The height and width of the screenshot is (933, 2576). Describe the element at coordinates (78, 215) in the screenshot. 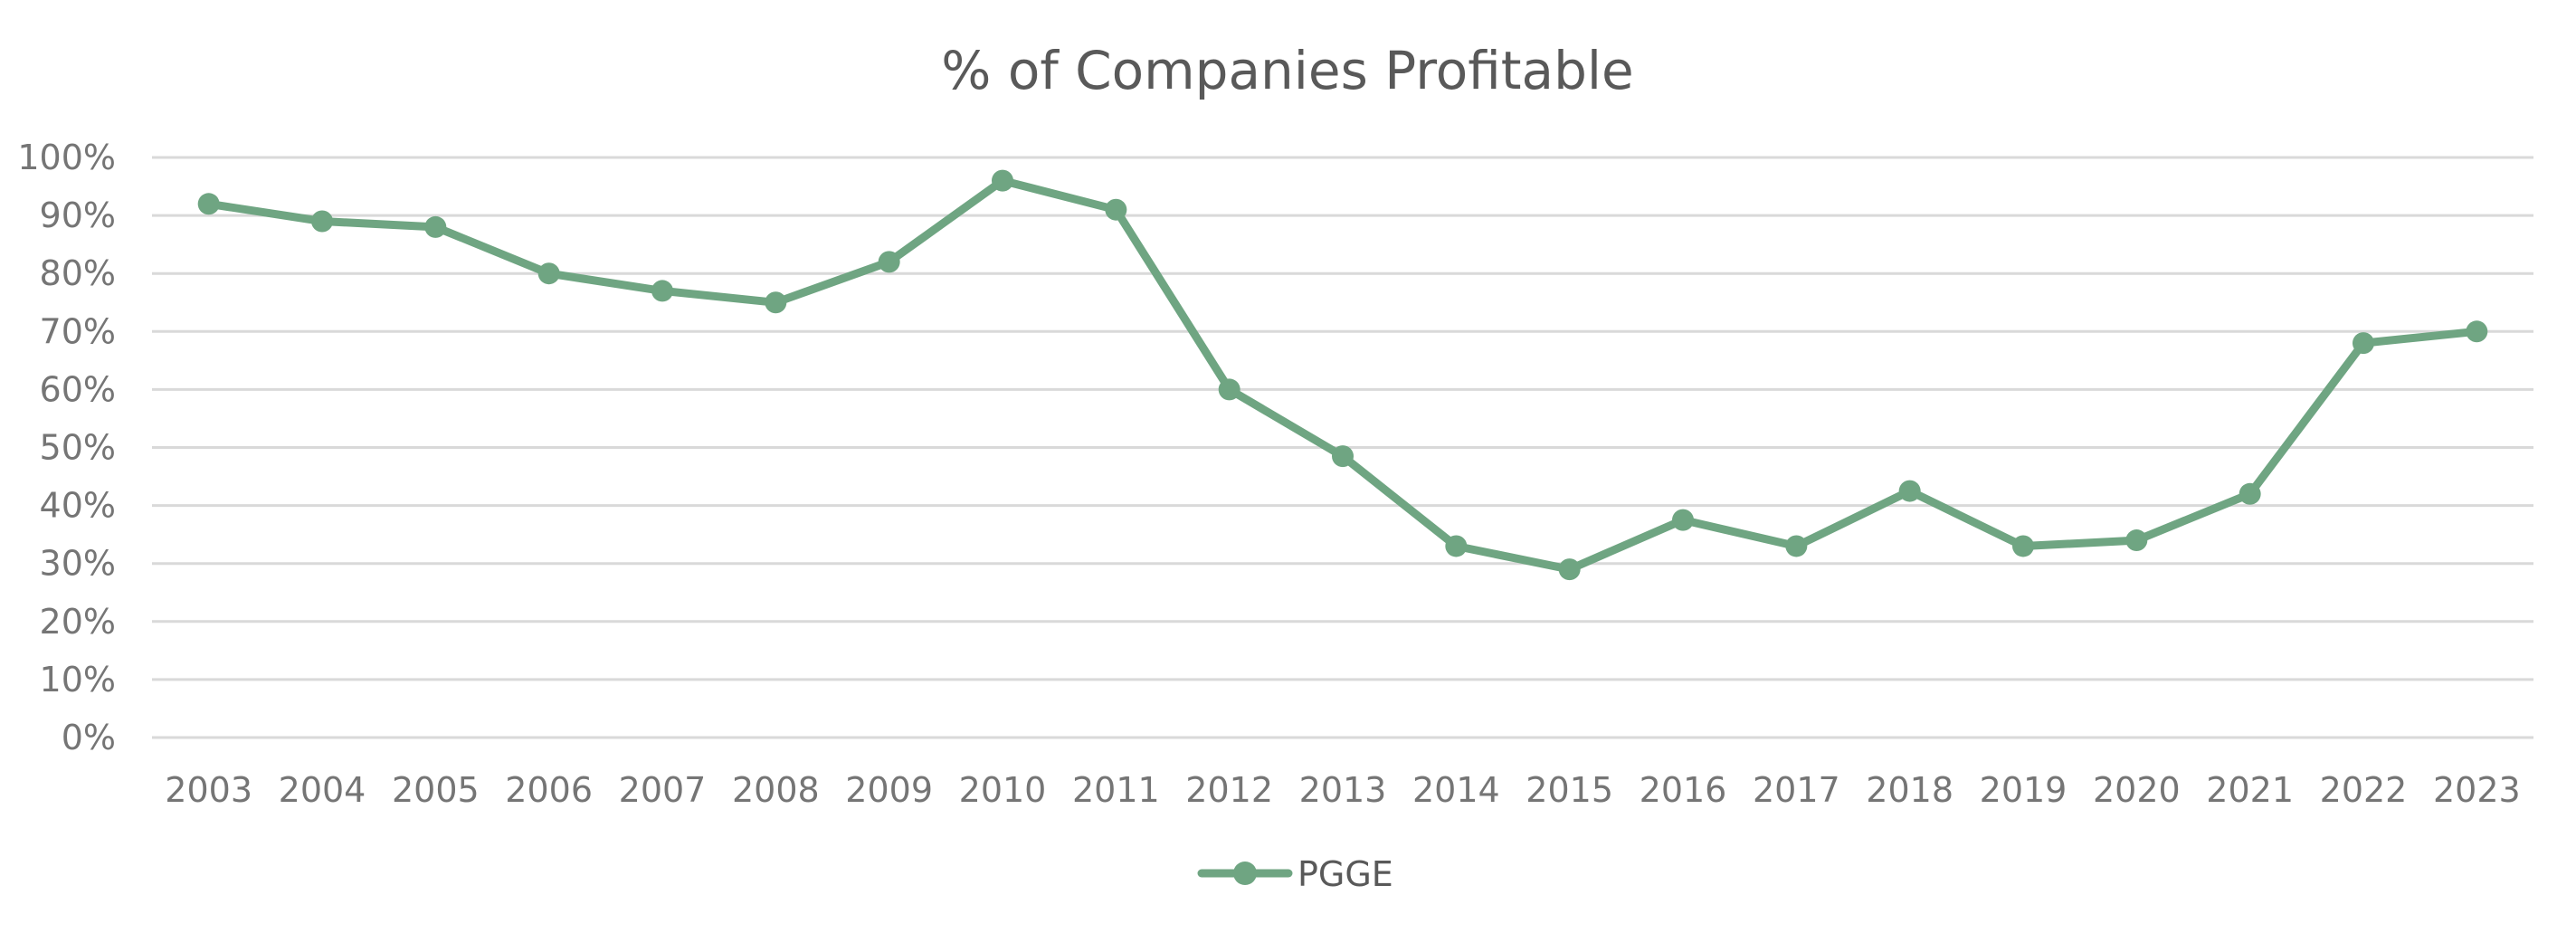

I see `y-tick-label: 90%` at that location.